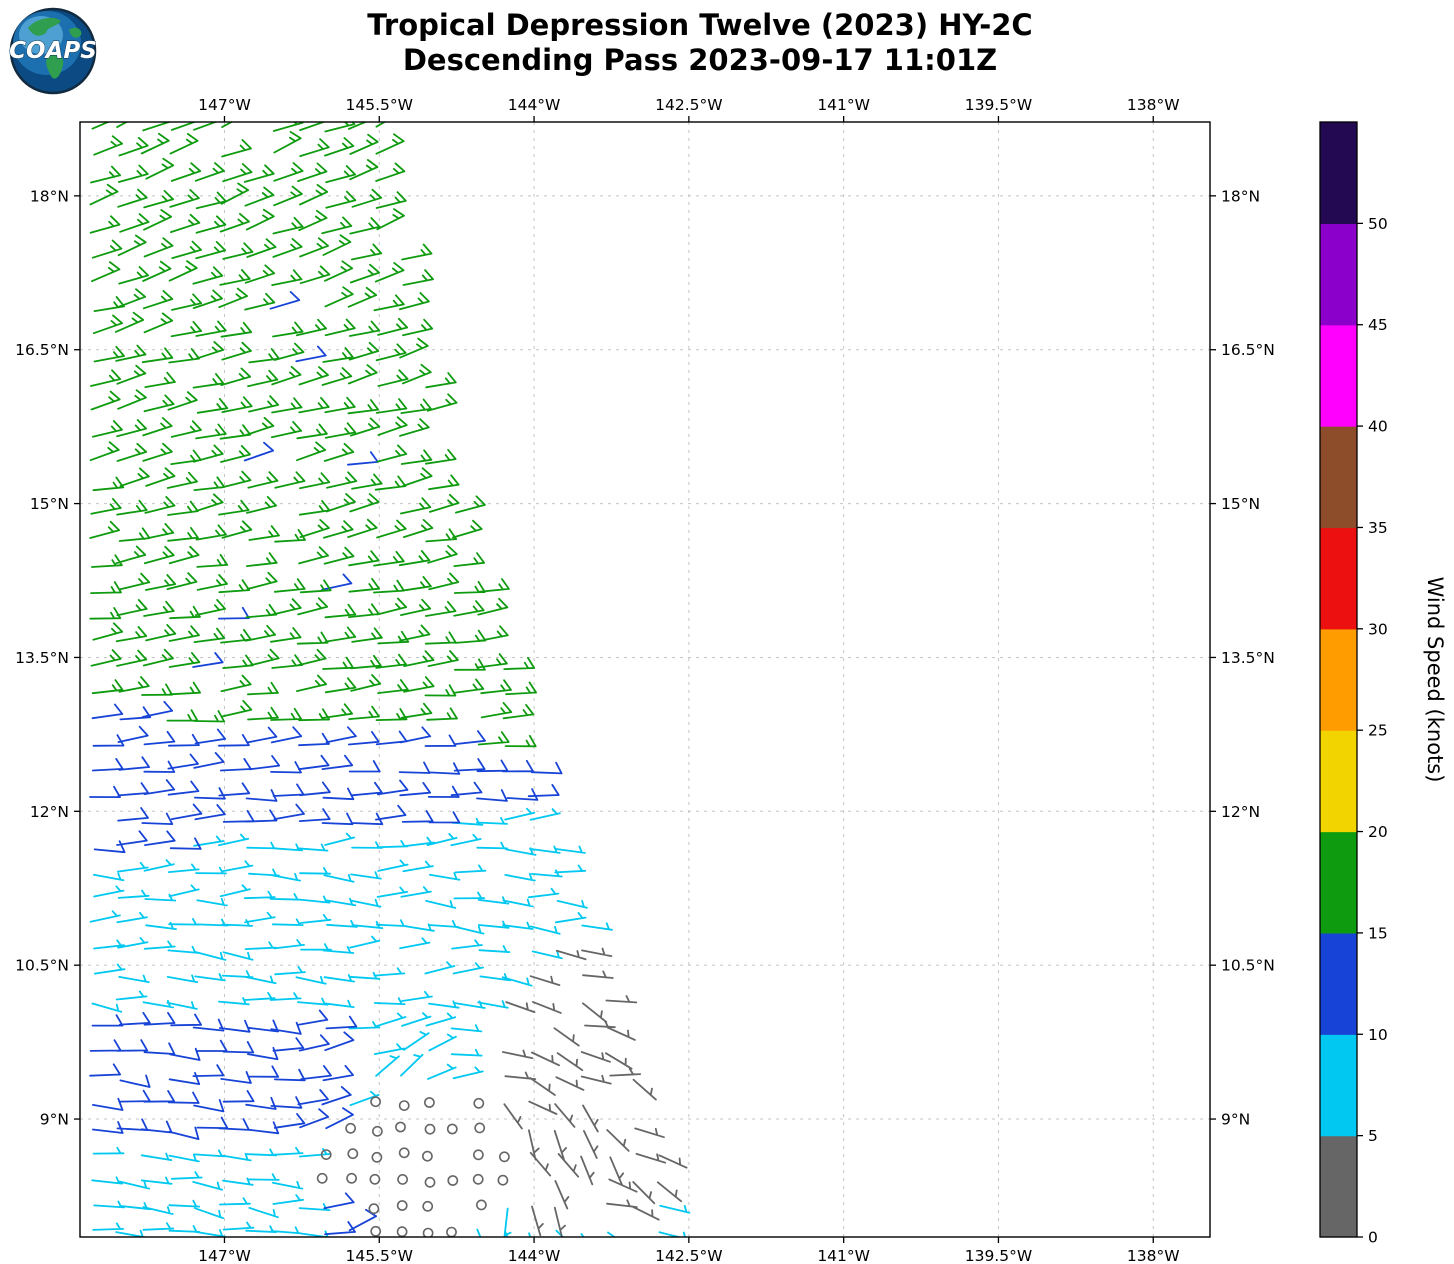  What do you see at coordinates (1378, 427) in the screenshot?
I see `colorbar-tick-label: 40` at bounding box center [1378, 427].